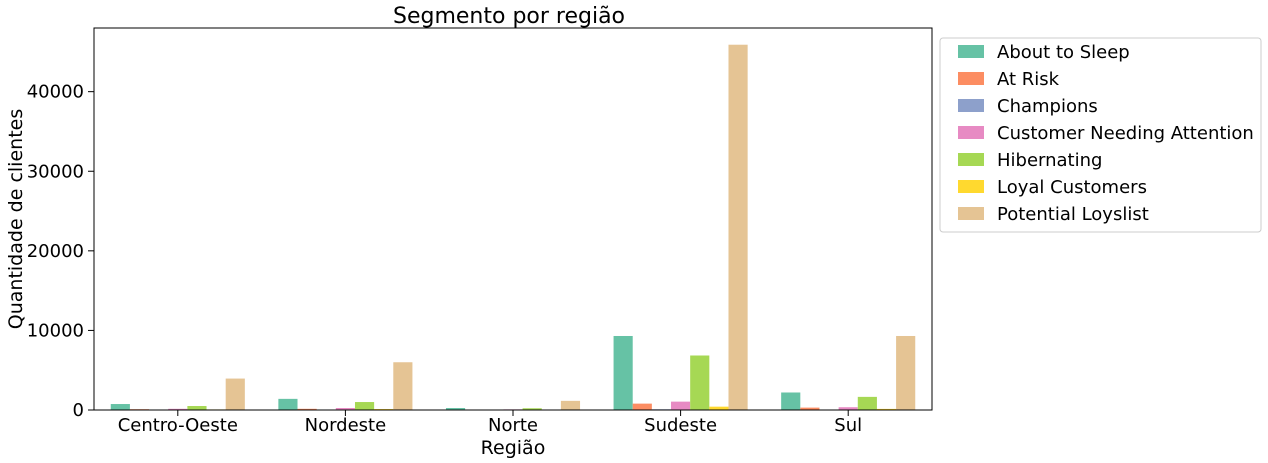 This screenshot has height=463, width=1268. What do you see at coordinates (848, 425) in the screenshot?
I see `x-tick-label: Sul` at bounding box center [848, 425].